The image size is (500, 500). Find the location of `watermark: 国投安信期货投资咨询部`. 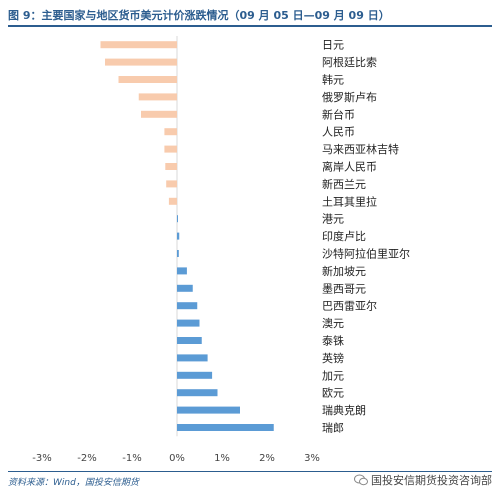

watermark: 国投安信期货投资咨询部 is located at coordinates (423, 480).